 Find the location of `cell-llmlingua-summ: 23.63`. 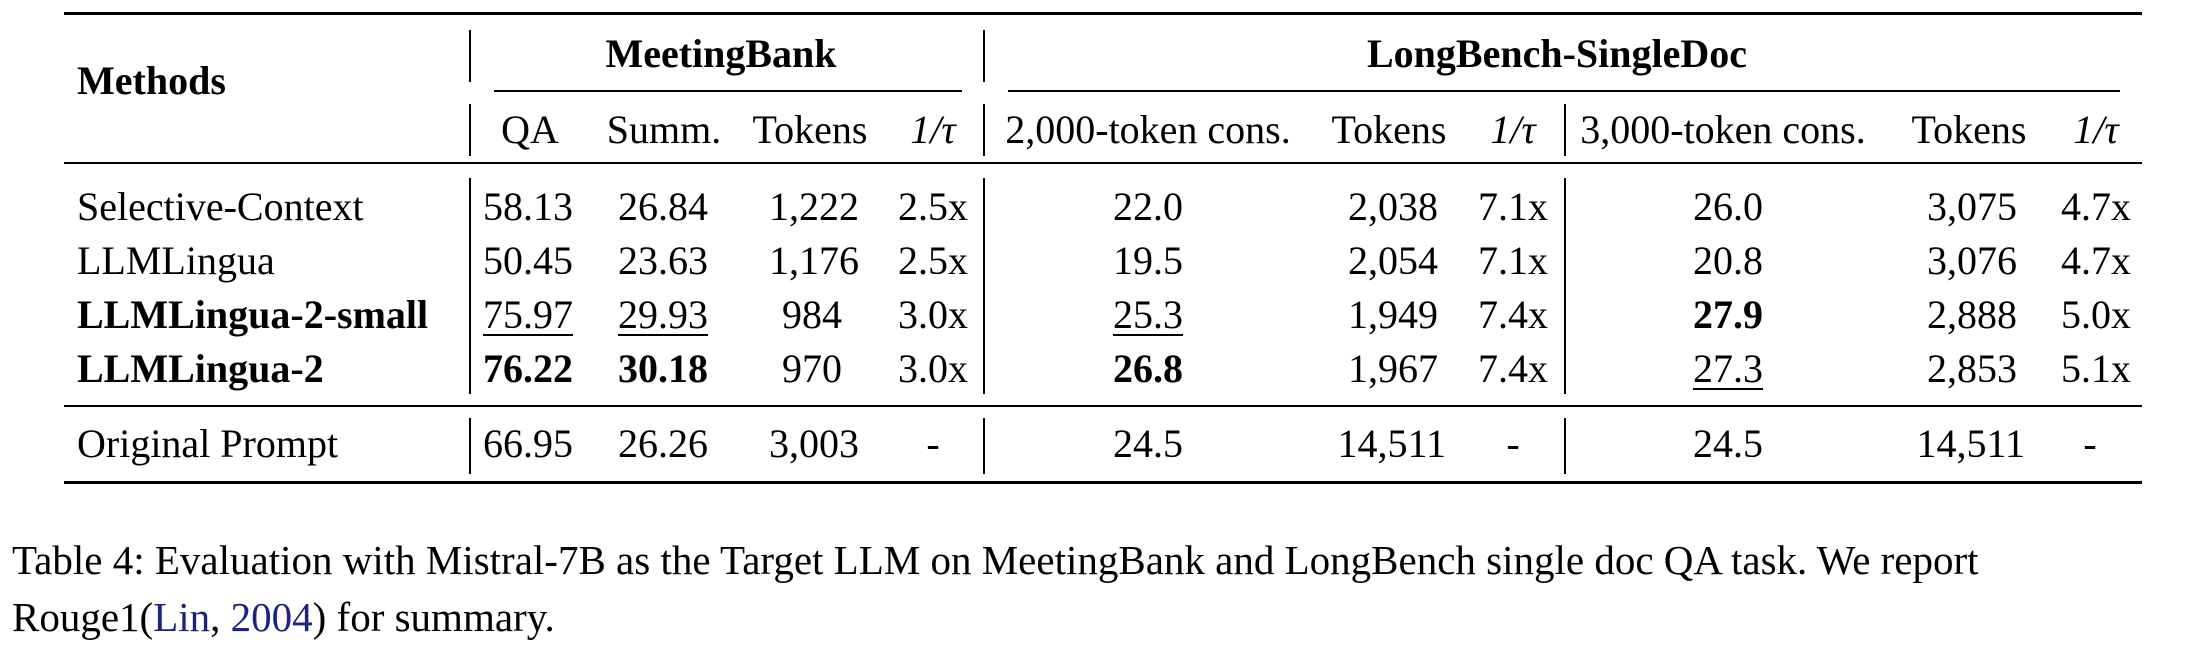

cell-llmlingua-summ: 23.63 is located at coordinates (663, 260).